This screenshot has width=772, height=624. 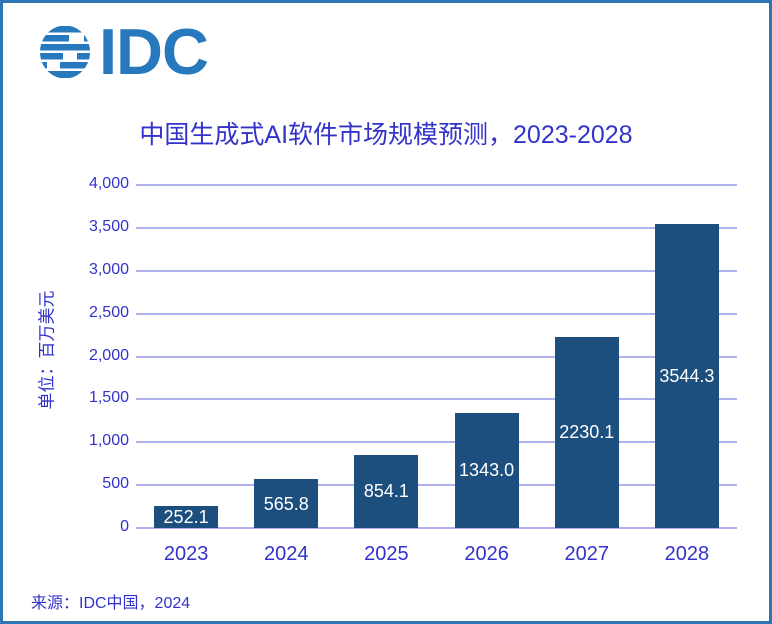 What do you see at coordinates (108, 398) in the screenshot?
I see `y-tick-label: 1,500` at bounding box center [108, 398].